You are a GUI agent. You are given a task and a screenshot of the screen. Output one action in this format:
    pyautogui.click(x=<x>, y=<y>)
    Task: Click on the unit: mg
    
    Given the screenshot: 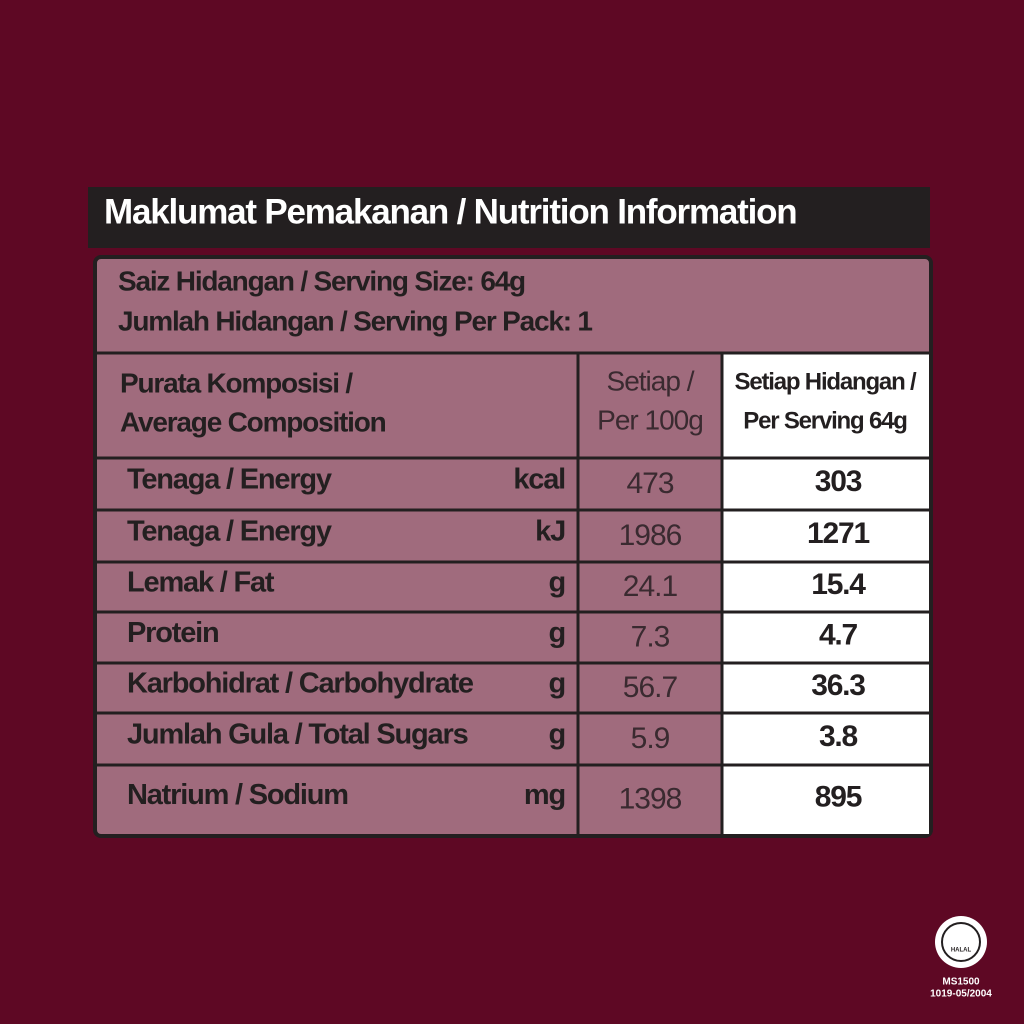 What is the action you would take?
    pyautogui.click(x=544, y=795)
    